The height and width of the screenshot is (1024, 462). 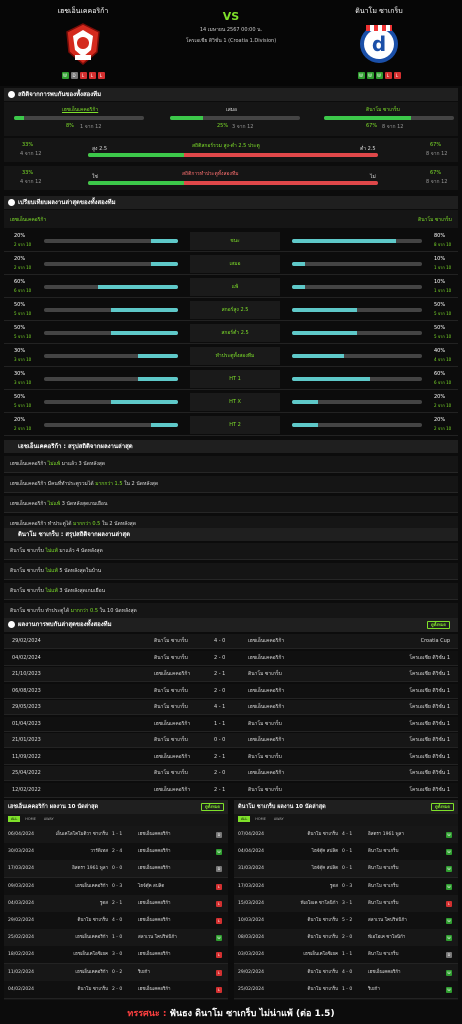 I want to click on compare-right-sub: 1 จาก 10, so click(x=443, y=267).